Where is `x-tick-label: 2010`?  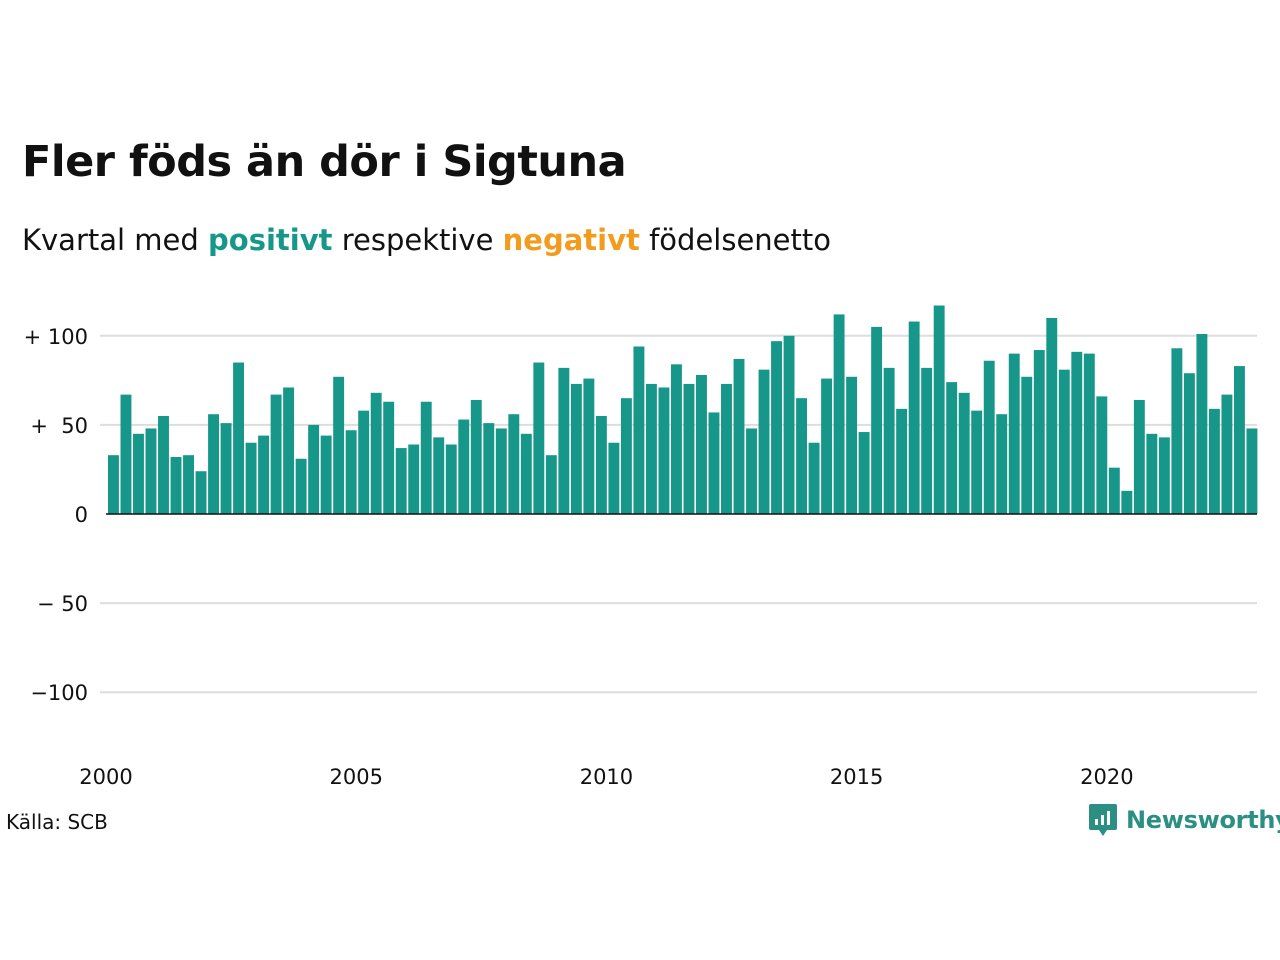
x-tick-label: 2010 is located at coordinates (606, 777).